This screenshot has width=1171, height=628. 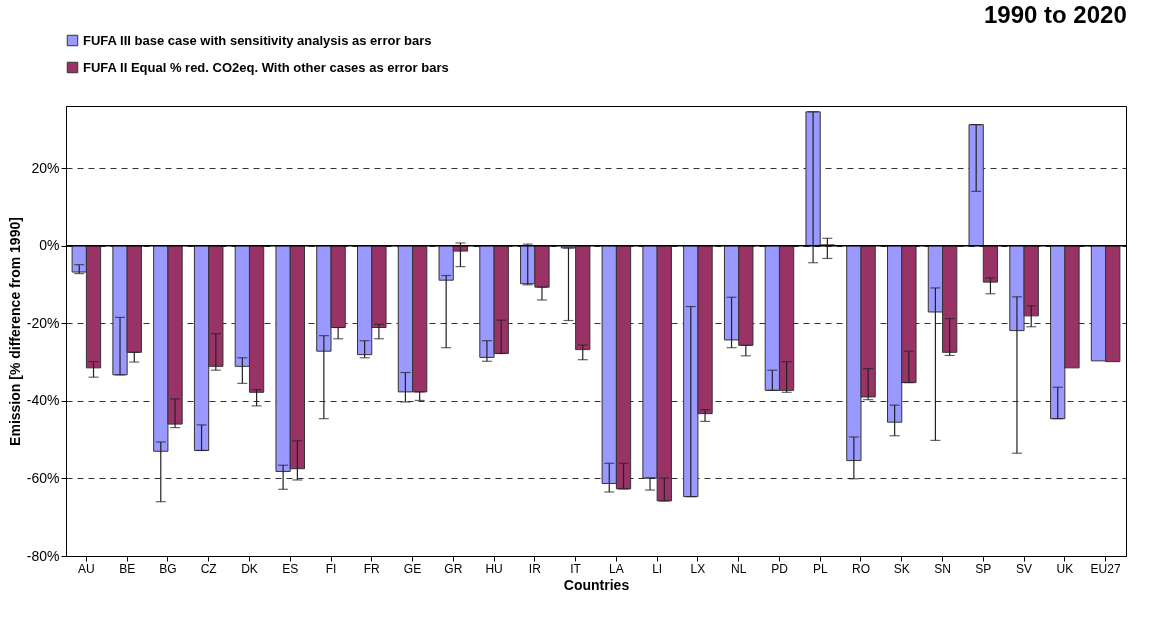 What do you see at coordinates (1055, 14) in the screenshot?
I see `chart-title: 1990 to 2020` at bounding box center [1055, 14].